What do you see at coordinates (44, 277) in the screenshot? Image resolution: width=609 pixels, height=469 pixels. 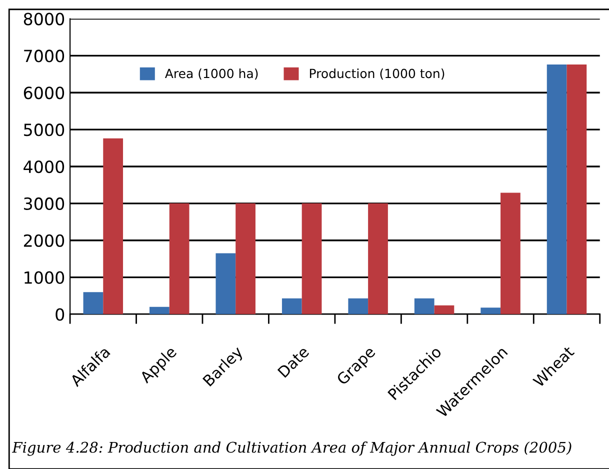 I see `y-tick-label: 1000` at bounding box center [44, 277].